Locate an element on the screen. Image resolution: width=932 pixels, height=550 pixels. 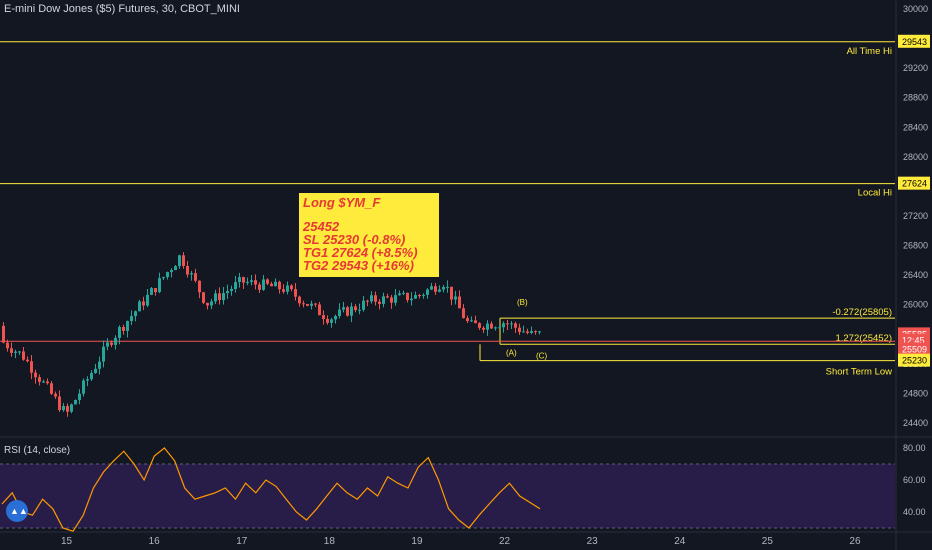
price-tick-label: 26800 is located at coordinates (915, 246).